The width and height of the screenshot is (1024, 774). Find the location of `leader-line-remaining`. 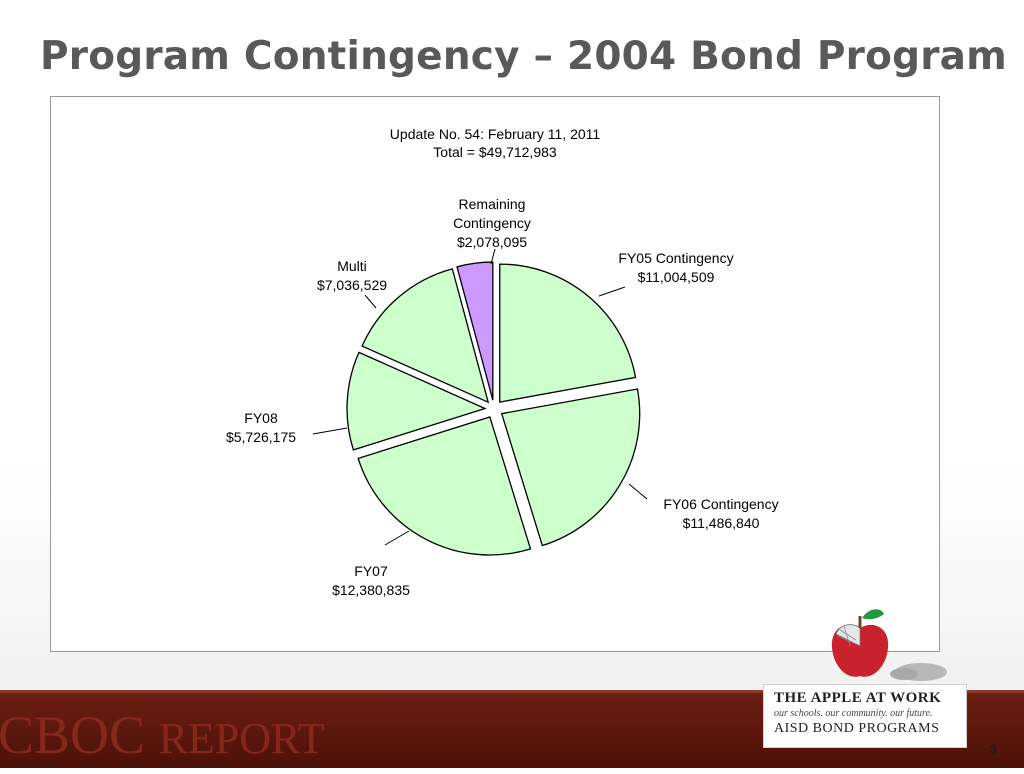

leader-line-remaining is located at coordinates (493, 256).